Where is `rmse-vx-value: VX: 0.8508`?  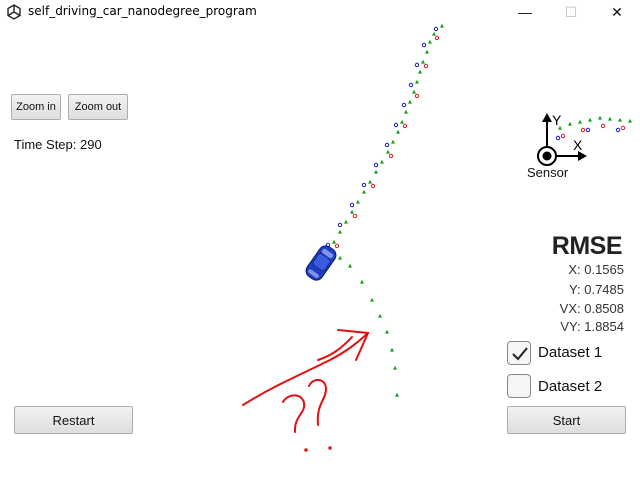
rmse-vx-value: VX: 0.8508 is located at coordinates (591, 308).